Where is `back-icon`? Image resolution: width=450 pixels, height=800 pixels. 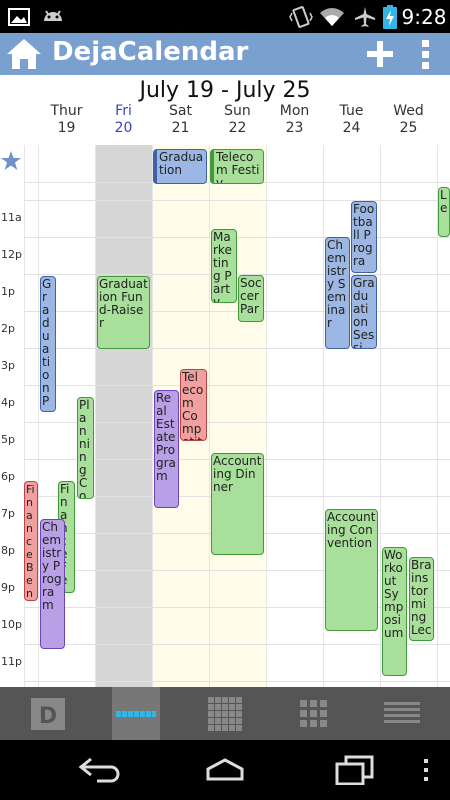 back-icon is located at coordinates (100, 770).